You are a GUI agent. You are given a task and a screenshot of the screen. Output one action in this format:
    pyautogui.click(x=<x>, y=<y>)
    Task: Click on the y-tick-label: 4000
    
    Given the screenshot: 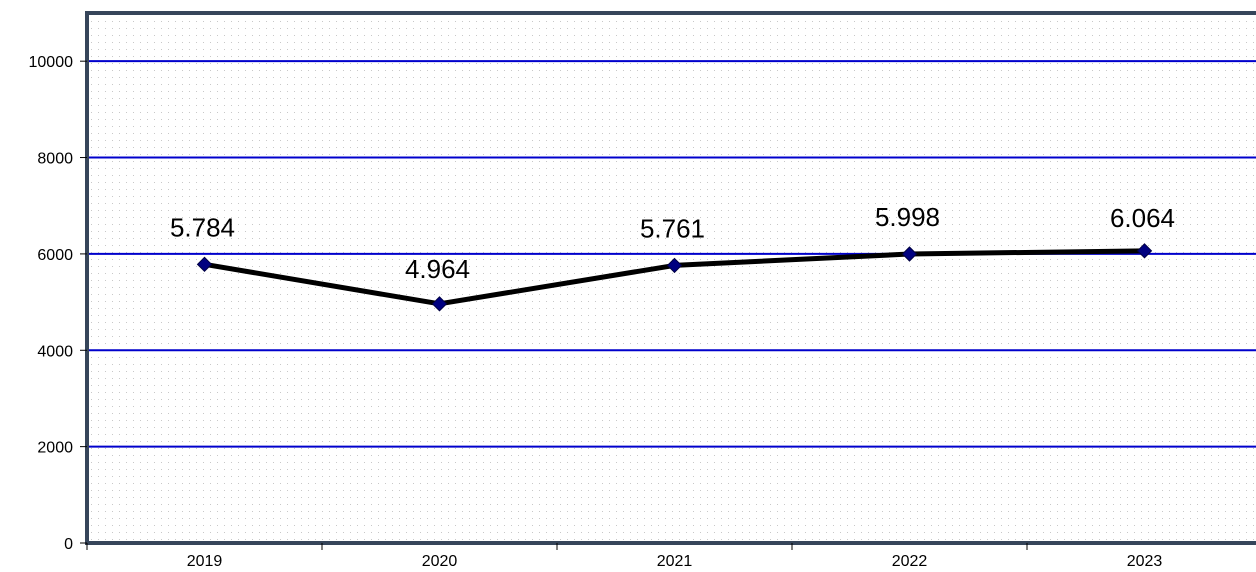 What is the action you would take?
    pyautogui.click(x=55, y=351)
    